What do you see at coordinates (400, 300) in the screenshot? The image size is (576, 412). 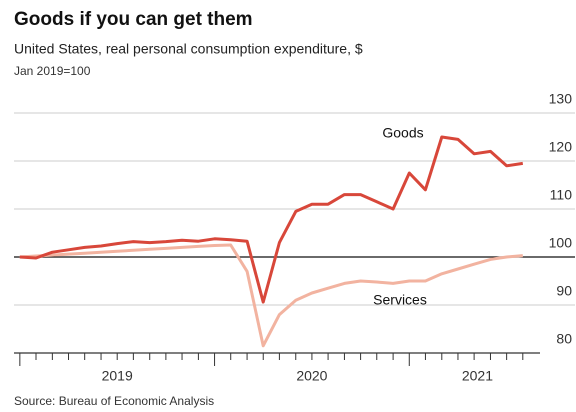 I see `series-label: Services` at bounding box center [400, 300].